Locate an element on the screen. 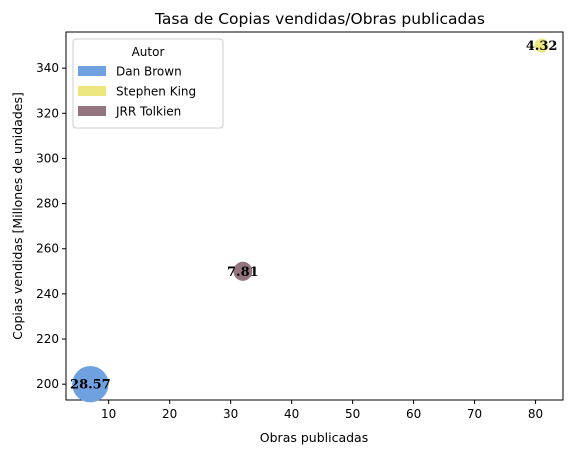 This screenshot has width=571, height=455. x-tick-label: 80 is located at coordinates (535, 414).